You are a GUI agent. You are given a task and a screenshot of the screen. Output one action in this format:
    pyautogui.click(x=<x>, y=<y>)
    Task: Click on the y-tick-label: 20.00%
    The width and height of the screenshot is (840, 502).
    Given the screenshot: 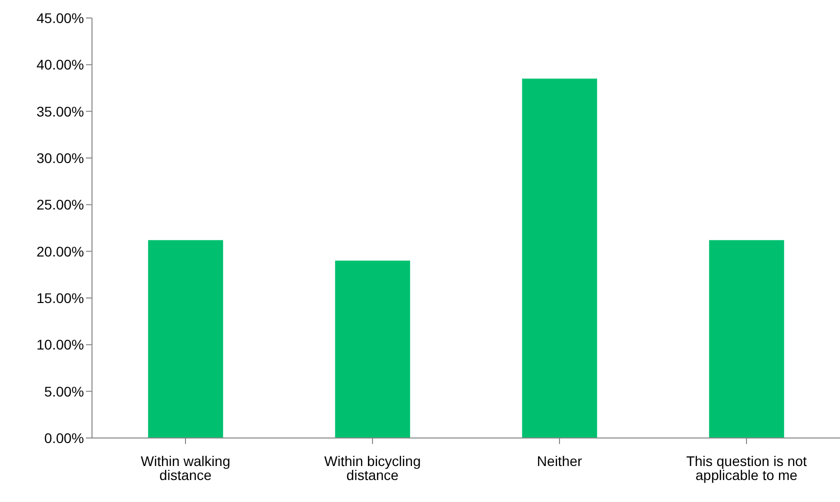 What is the action you would take?
    pyautogui.click(x=60, y=251)
    